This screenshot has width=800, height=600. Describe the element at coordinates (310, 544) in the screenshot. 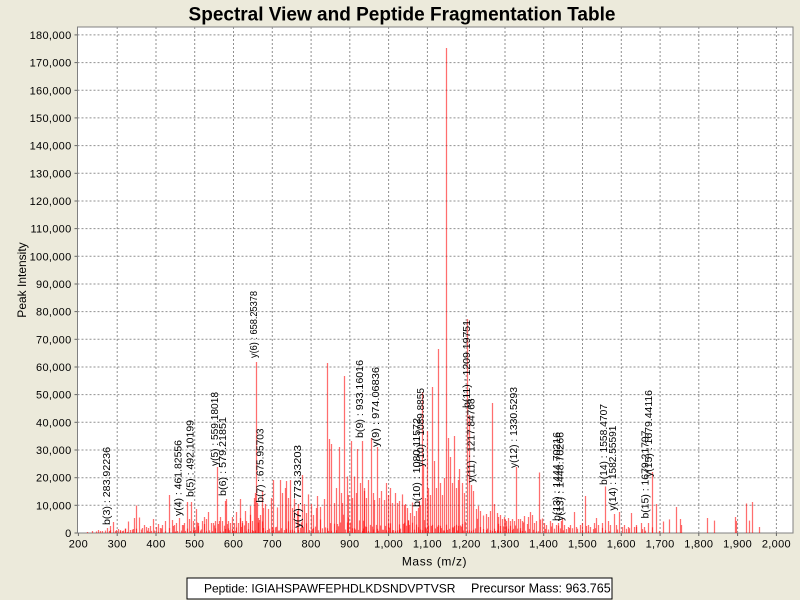

I see `svg-text: 800` at that location.